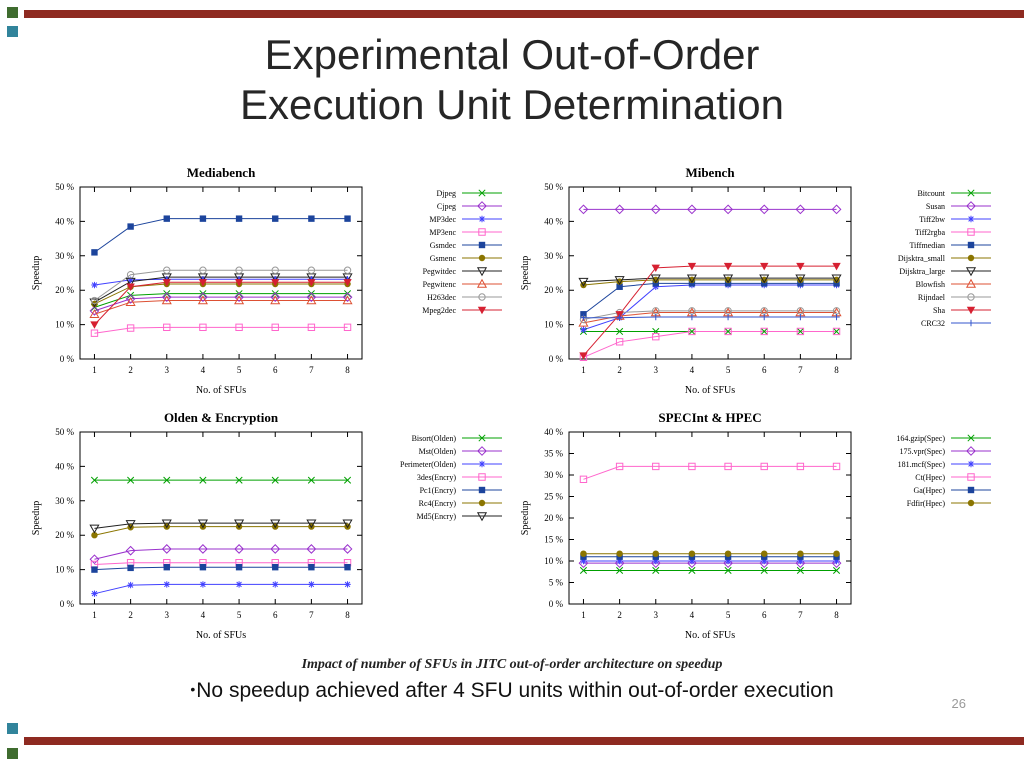 The image size is (1024, 768). What do you see at coordinates (12, 12) in the screenshot?
I see `top-left-green-square` at bounding box center [12, 12].